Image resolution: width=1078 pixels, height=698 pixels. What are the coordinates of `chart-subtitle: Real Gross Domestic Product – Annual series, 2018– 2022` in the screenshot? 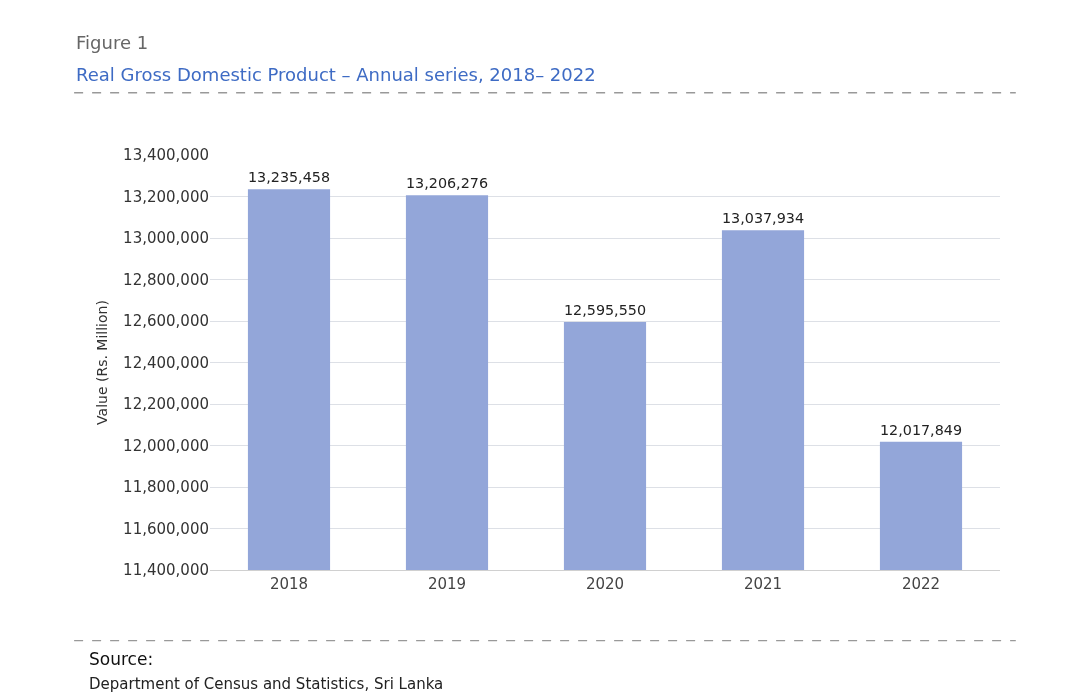 It's located at (336, 74).